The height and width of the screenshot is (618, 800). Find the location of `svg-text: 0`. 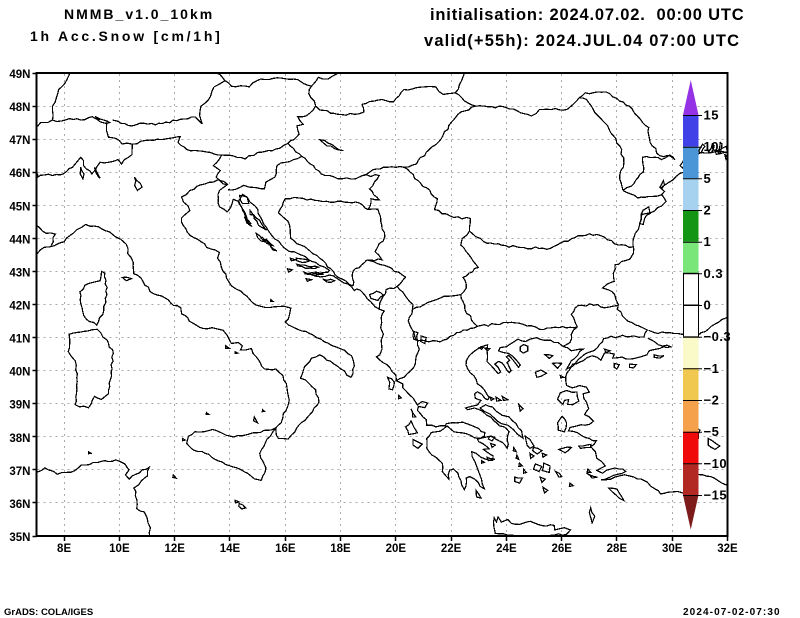

svg-text: 0 is located at coordinates (708, 305).